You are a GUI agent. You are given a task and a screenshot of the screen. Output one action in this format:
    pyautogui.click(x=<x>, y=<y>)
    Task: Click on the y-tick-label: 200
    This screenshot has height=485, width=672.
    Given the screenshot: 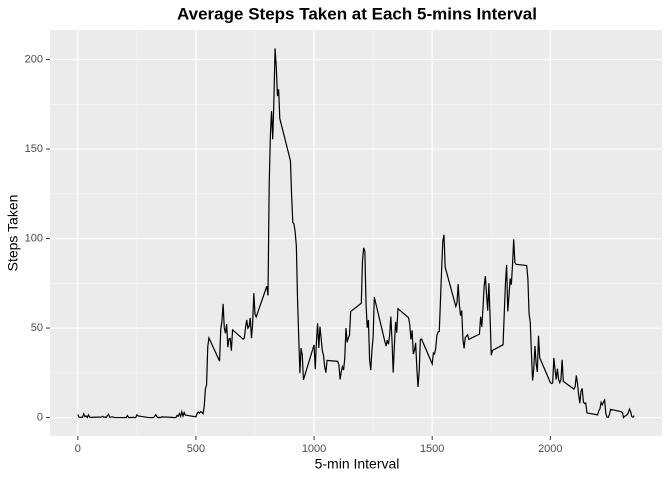 What is the action you would take?
    pyautogui.click(x=34, y=59)
    